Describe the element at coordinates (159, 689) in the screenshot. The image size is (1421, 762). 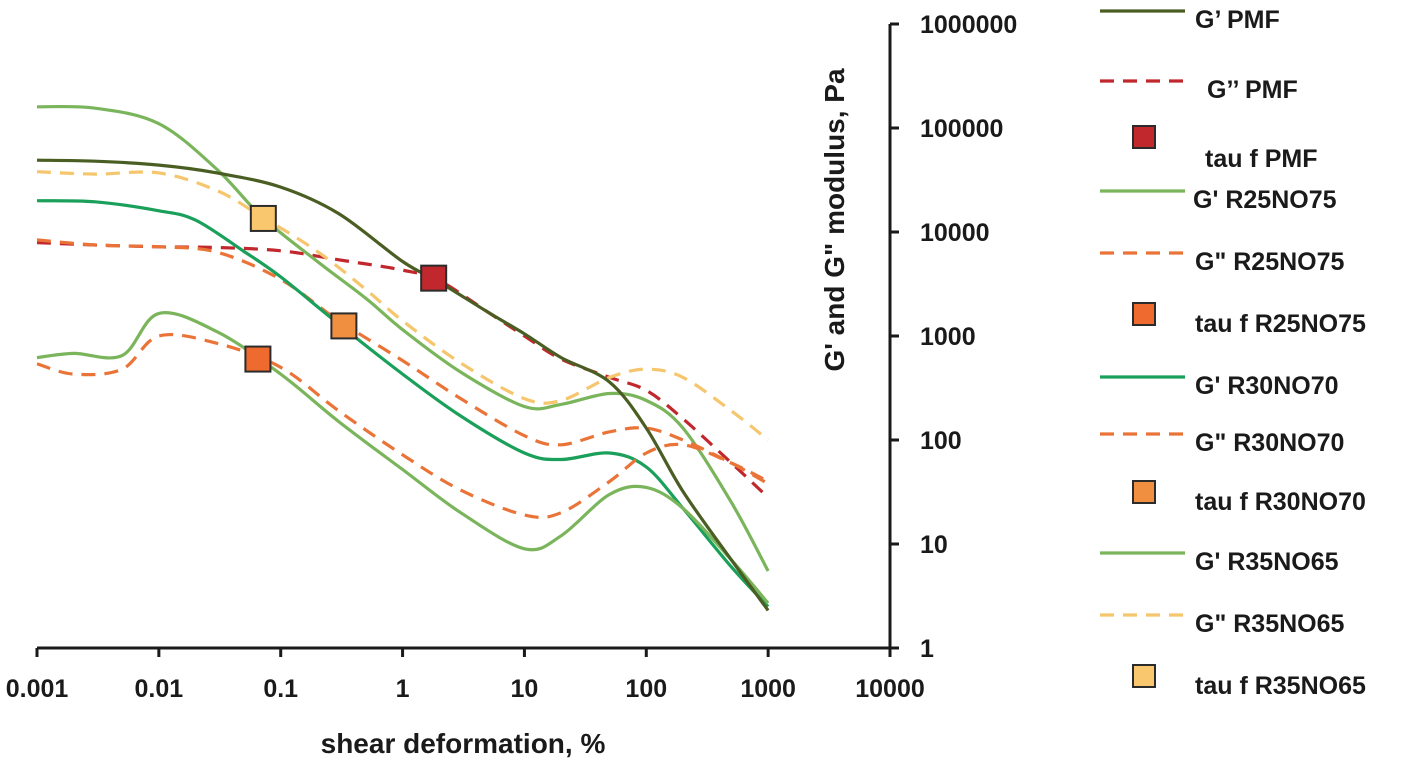
I see `x-tick-label: 0.01` at that location.